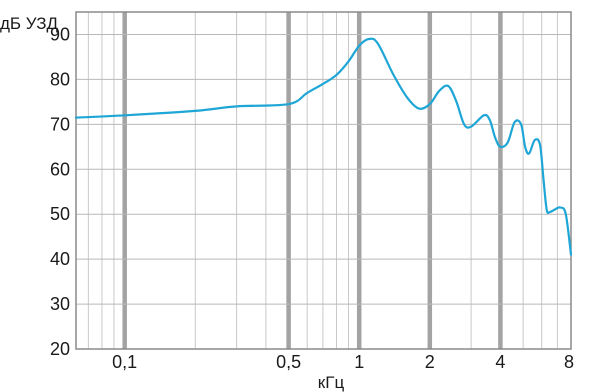  Describe the element at coordinates (500, 362) in the screenshot. I see `x-tick-label: 4` at that location.